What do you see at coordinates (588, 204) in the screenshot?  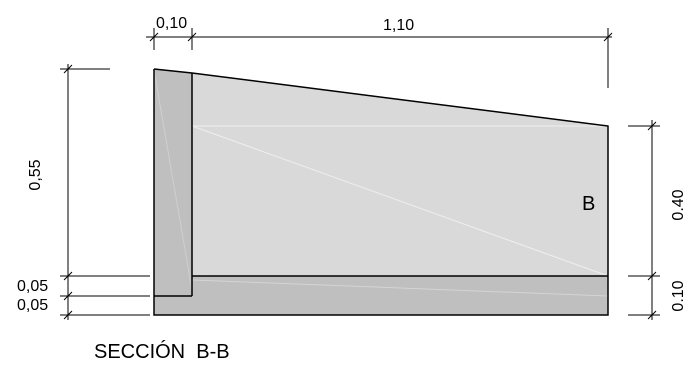 I see `region-label: B` at bounding box center [588, 204].